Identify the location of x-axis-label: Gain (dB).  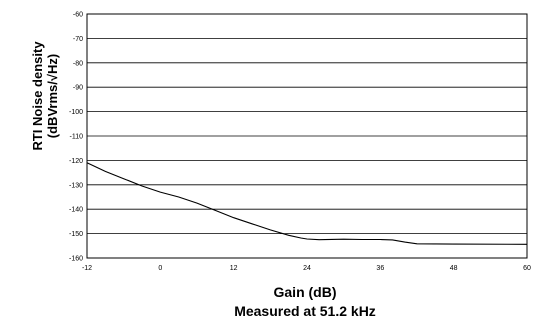
(305, 292).